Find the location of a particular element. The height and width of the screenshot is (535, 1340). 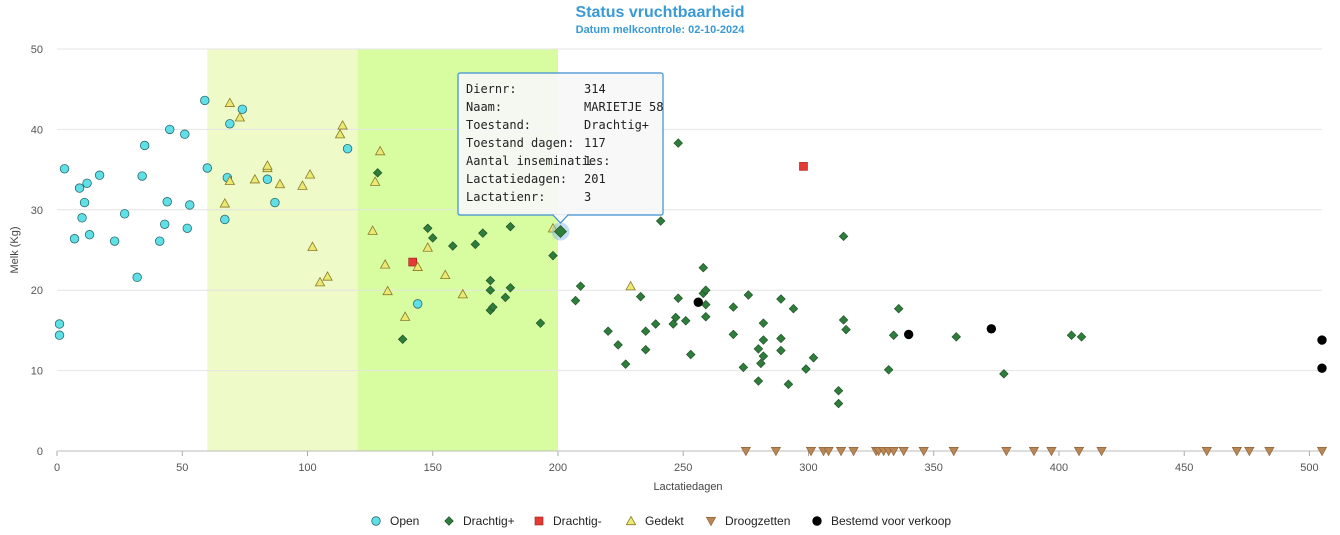

tooltip-value: 314 is located at coordinates (595, 89).